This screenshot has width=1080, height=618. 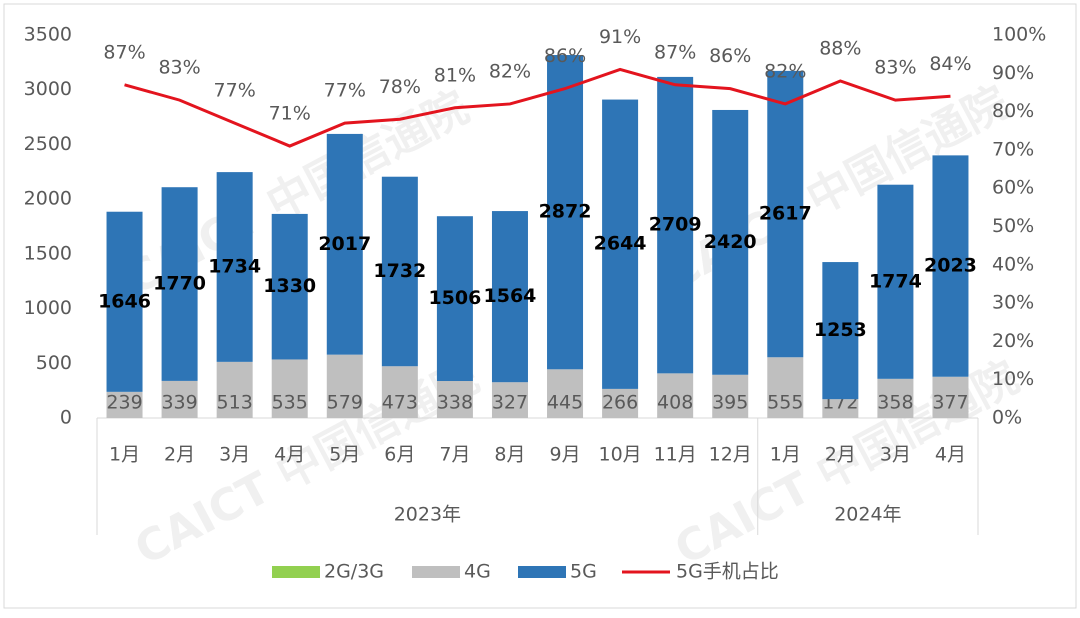 I want to click on y2-tick-label: 70%, so click(x=1013, y=149).